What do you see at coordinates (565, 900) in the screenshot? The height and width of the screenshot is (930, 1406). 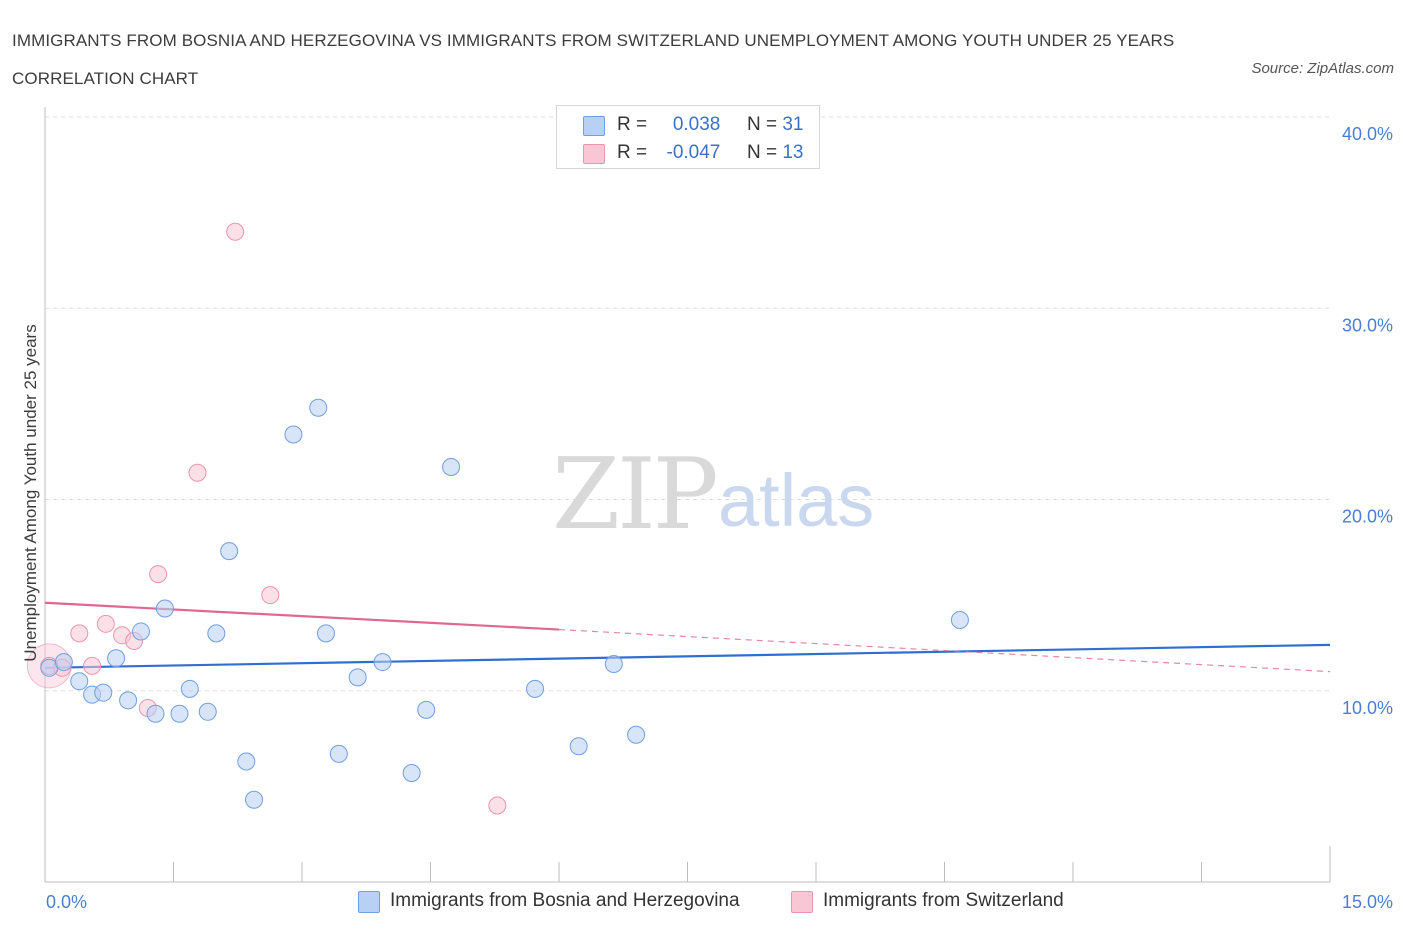 I see `bottom-legend-label-bosnia: Immigrants from Bosnia and Herzegovina` at bounding box center [565, 900].